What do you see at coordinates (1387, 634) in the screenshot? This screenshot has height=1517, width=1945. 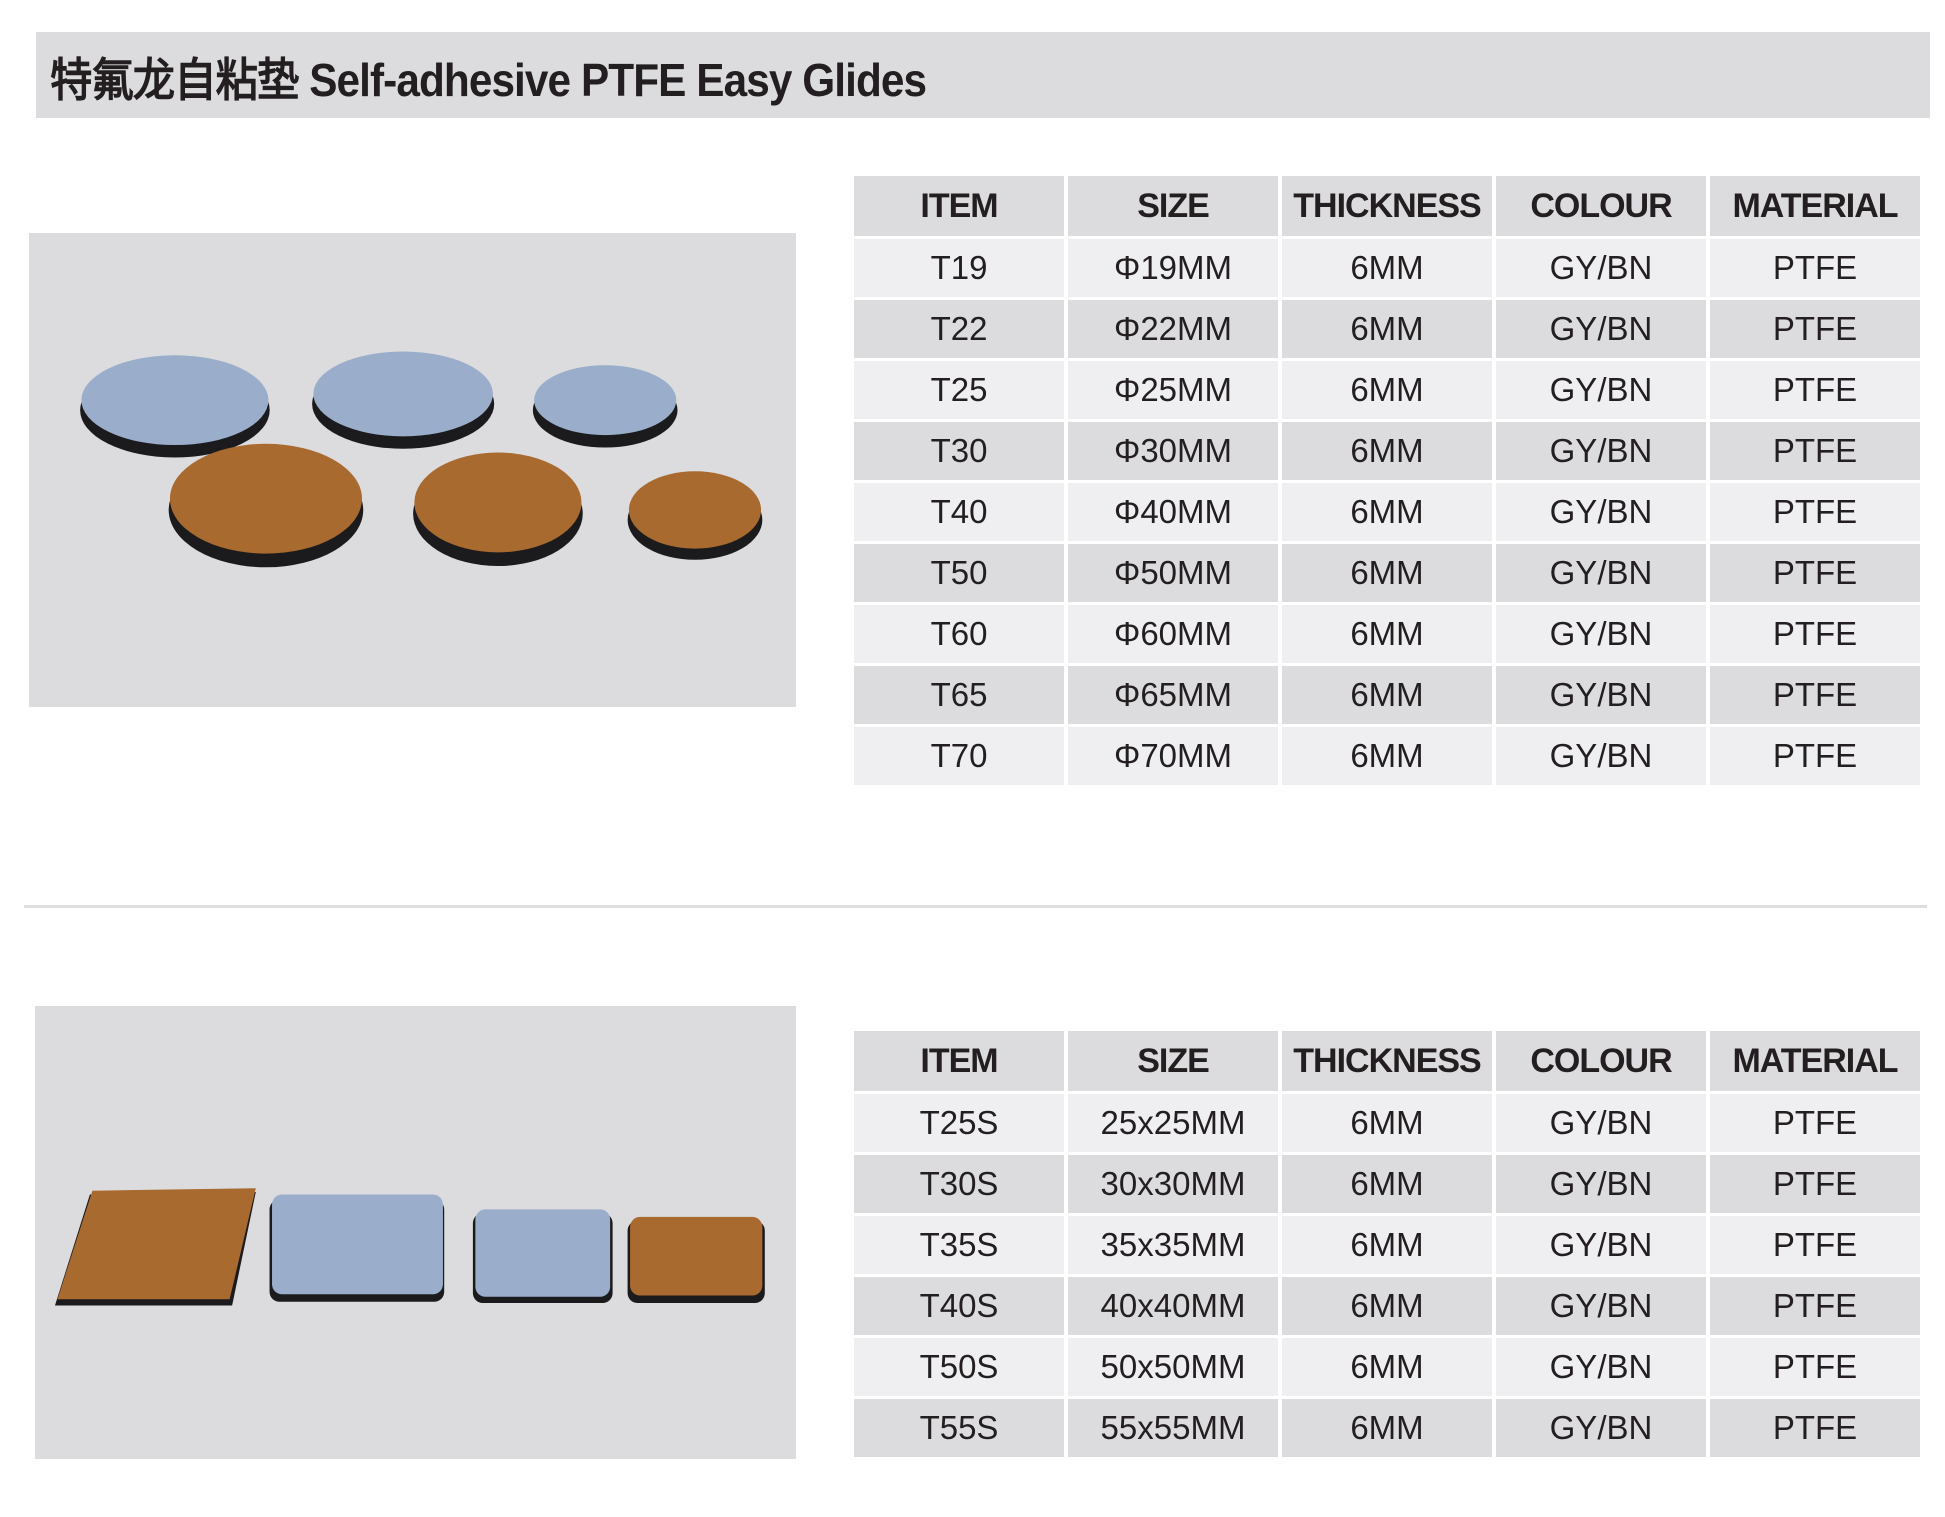 I see `table-row: T60 Φ60MM 6MM GY/BN PTFE` at bounding box center [1387, 634].